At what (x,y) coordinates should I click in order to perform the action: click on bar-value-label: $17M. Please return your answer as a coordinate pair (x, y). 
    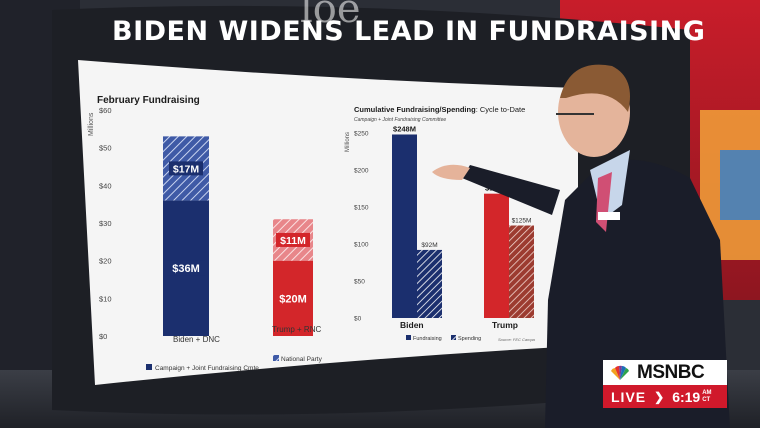
    Looking at the image, I should click on (186, 169).